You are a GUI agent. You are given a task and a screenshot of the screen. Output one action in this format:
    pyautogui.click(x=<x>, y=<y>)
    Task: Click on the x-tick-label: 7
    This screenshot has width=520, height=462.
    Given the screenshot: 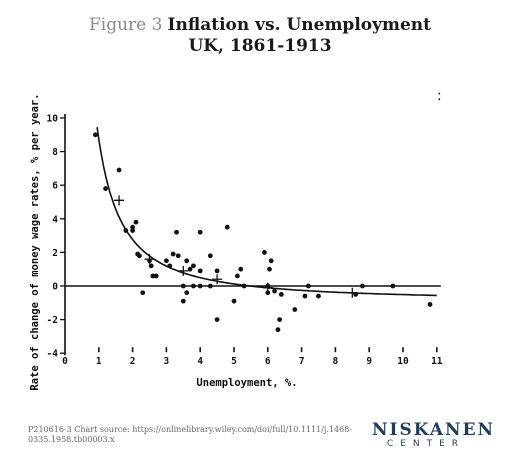 What is the action you would take?
    pyautogui.click(x=302, y=361)
    